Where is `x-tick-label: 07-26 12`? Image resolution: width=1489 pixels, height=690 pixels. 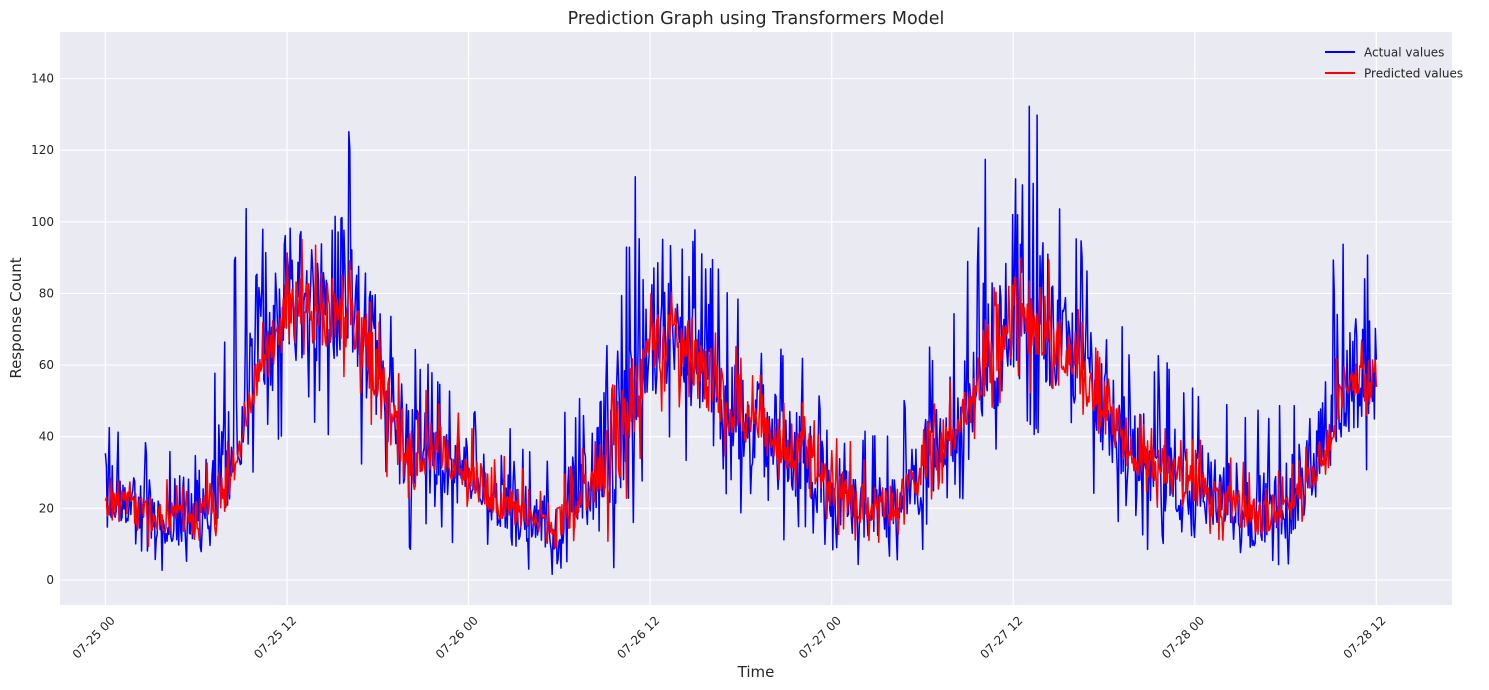 x-tick-label: 07-26 12 is located at coordinates (638, 637).